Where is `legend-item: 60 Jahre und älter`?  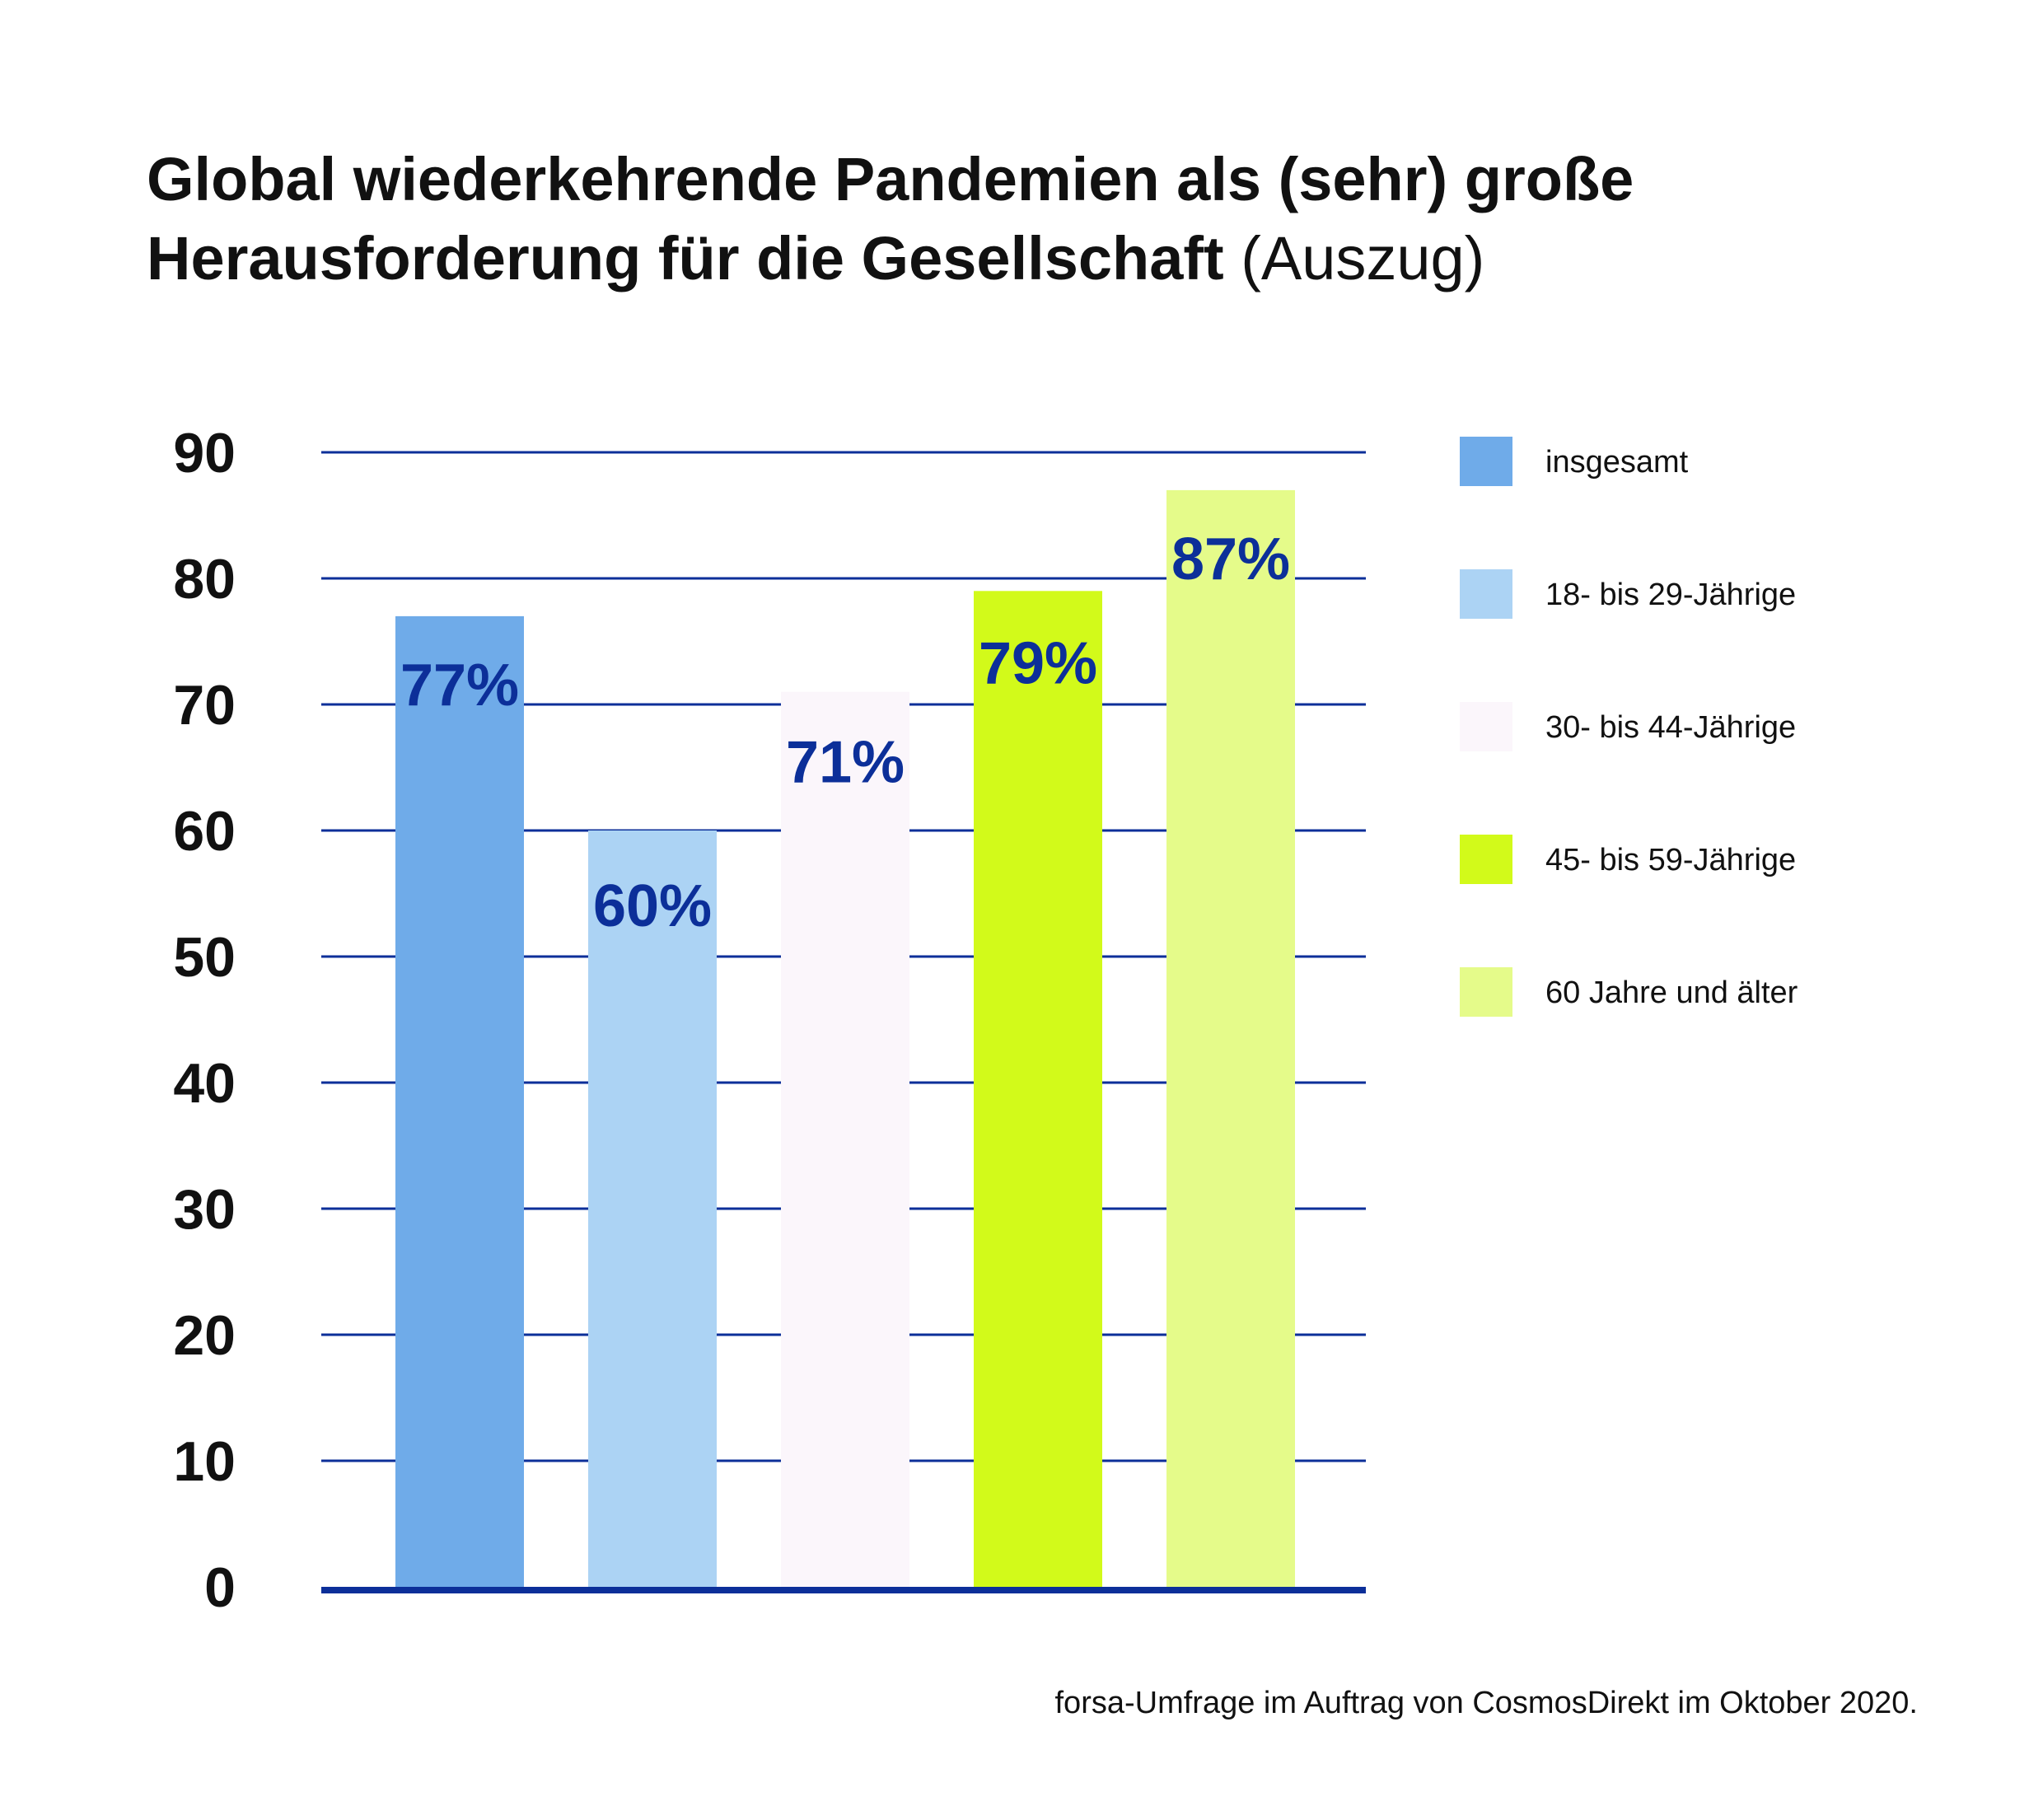
legend-item: 60 Jahre und älter is located at coordinates (1707, 993).